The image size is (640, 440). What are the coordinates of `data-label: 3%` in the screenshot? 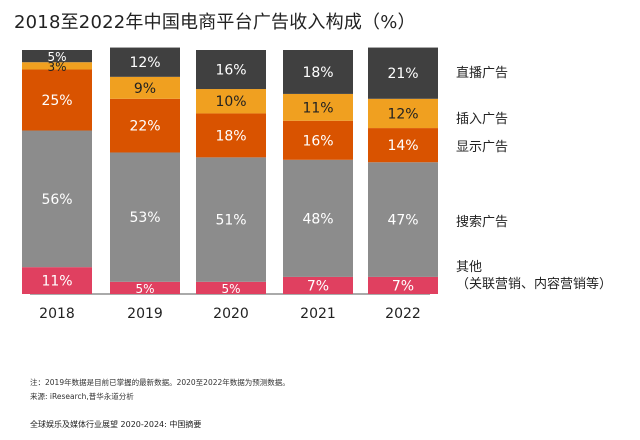 It's located at (56, 67).